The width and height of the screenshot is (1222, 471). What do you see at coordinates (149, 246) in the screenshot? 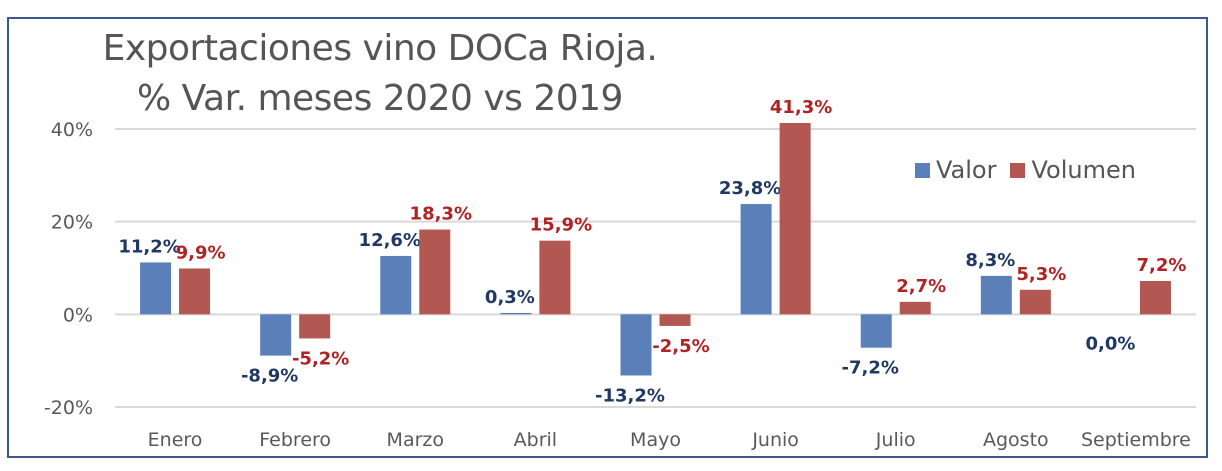
I see `data-label-valor: 11,2%` at bounding box center [149, 246].